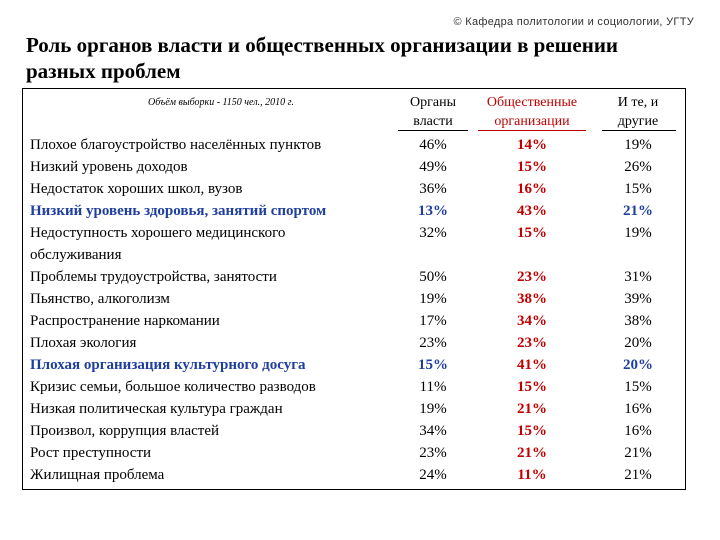 This screenshot has height=540, width=720. What do you see at coordinates (532, 145) in the screenshot?
I see `table-cell: 14%` at bounding box center [532, 145].